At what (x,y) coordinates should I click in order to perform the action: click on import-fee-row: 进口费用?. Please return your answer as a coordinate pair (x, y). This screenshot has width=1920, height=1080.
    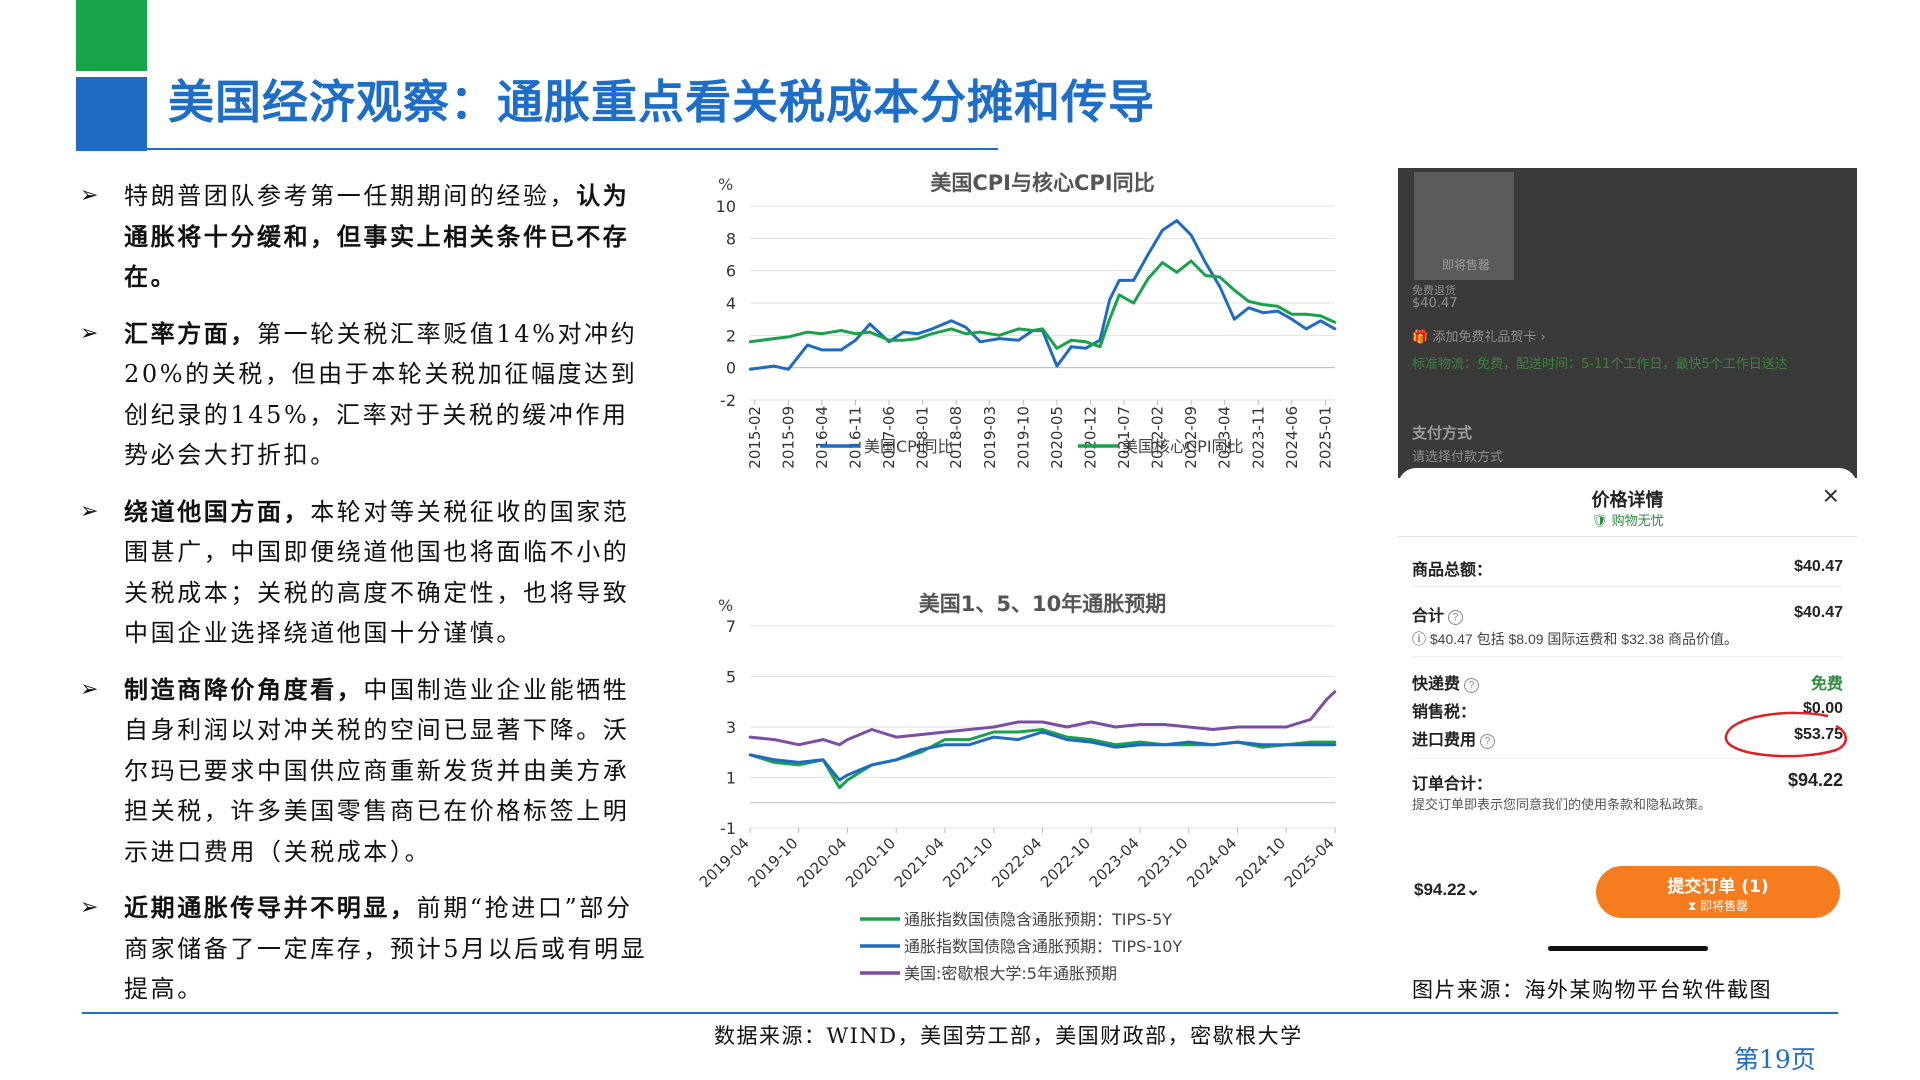
    Looking at the image, I should click on (1454, 738).